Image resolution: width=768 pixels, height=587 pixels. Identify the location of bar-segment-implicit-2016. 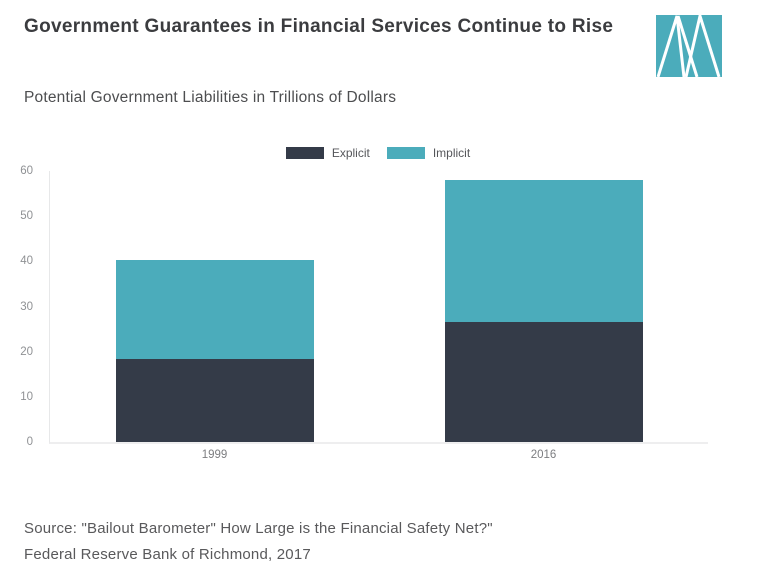
(543, 251).